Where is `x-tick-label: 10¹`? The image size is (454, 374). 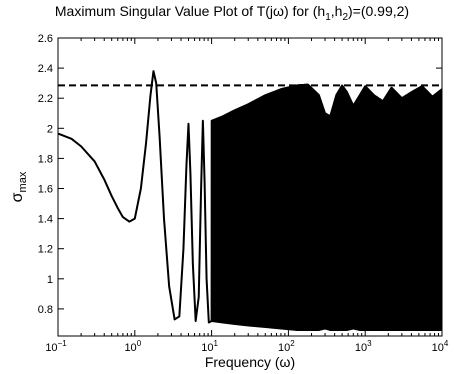 x-tick-label: 10¹ is located at coordinates (209, 346).